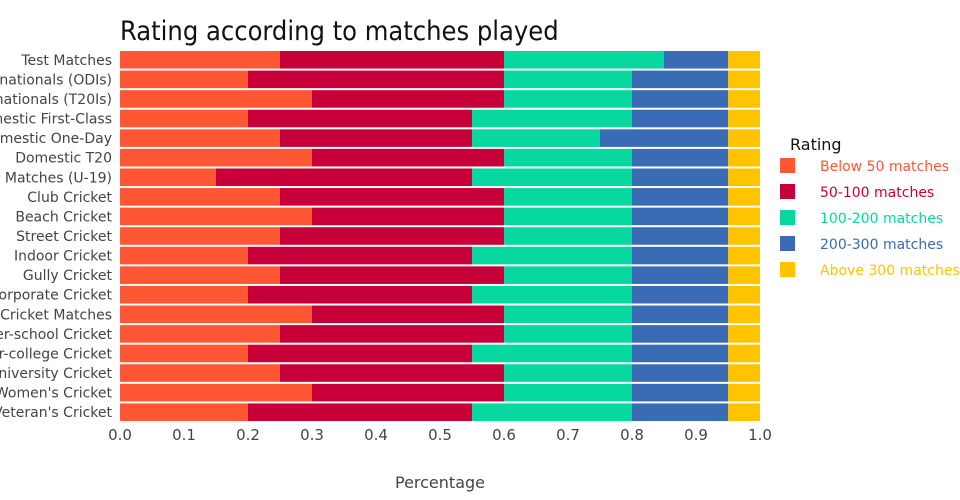  Describe the element at coordinates (248, 435) in the screenshot. I see `x-tick-label: 0.2` at that location.